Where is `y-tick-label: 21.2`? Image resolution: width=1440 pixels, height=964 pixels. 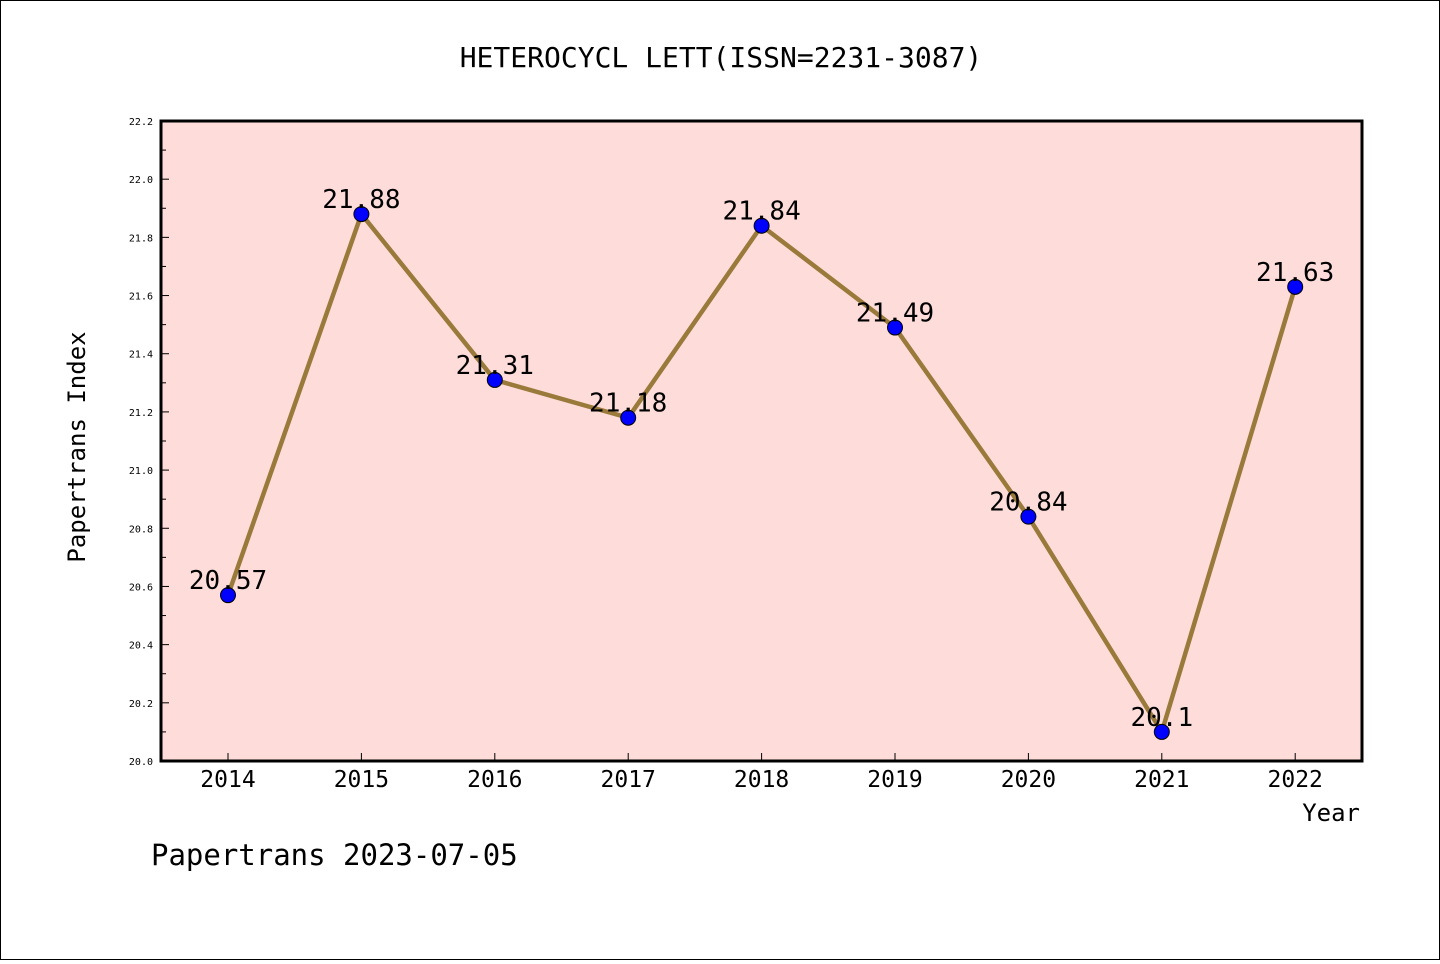 y-tick-label: 21.2 is located at coordinates (141, 413).